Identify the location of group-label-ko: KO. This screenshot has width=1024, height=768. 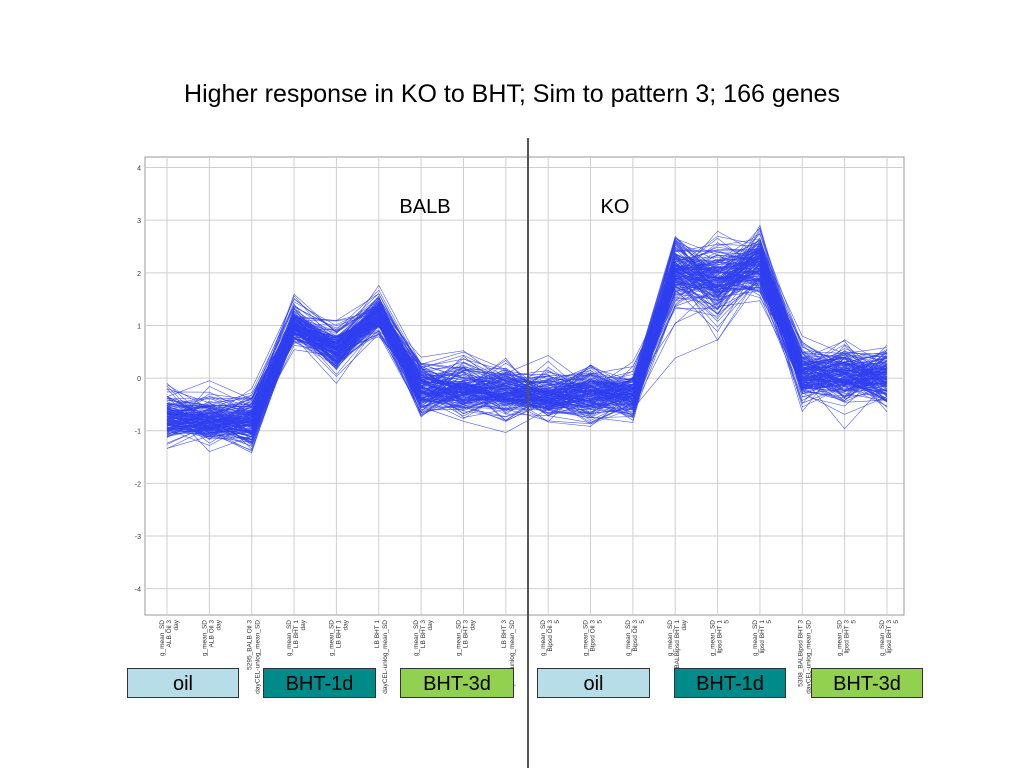
(615, 207).